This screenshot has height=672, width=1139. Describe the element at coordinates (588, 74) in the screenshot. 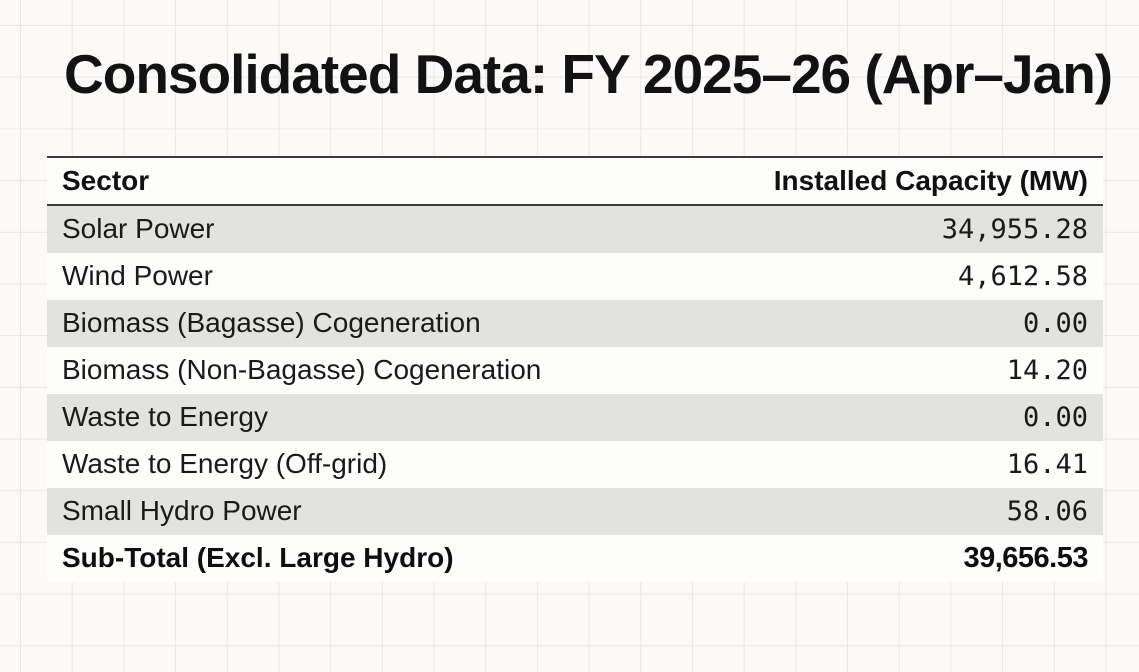

I see `page-title: Consolidated Data: FY 2025–26 (Apr–Jan)` at that location.